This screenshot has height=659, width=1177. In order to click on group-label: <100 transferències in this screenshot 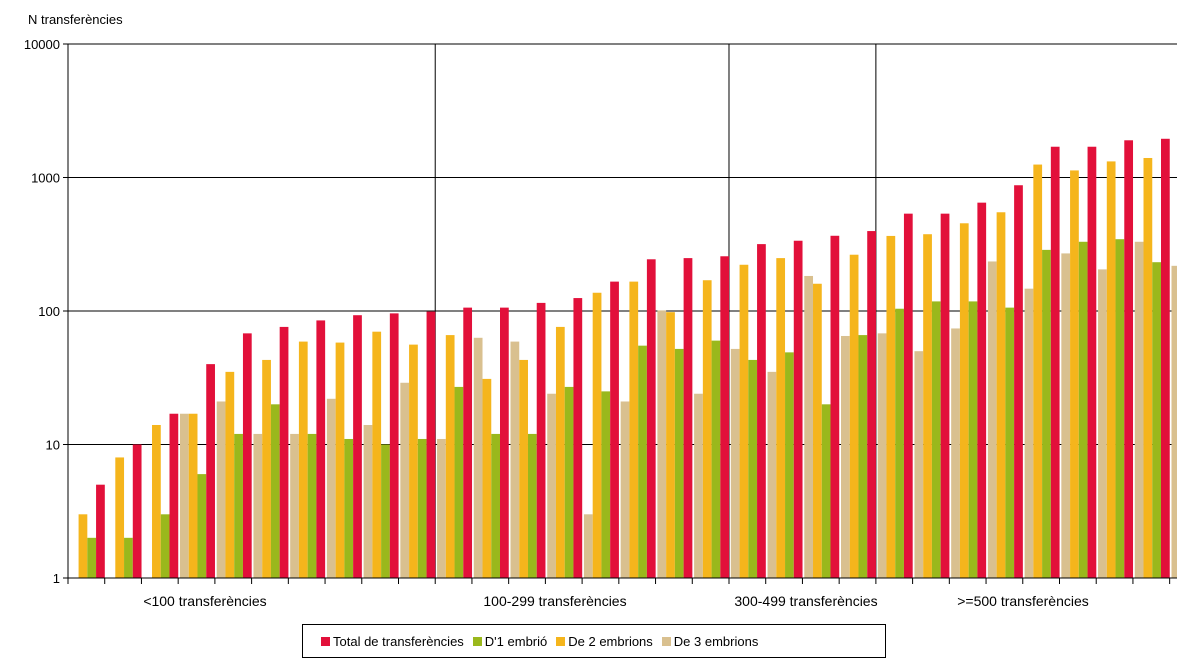, I will do `click(204, 601)`.